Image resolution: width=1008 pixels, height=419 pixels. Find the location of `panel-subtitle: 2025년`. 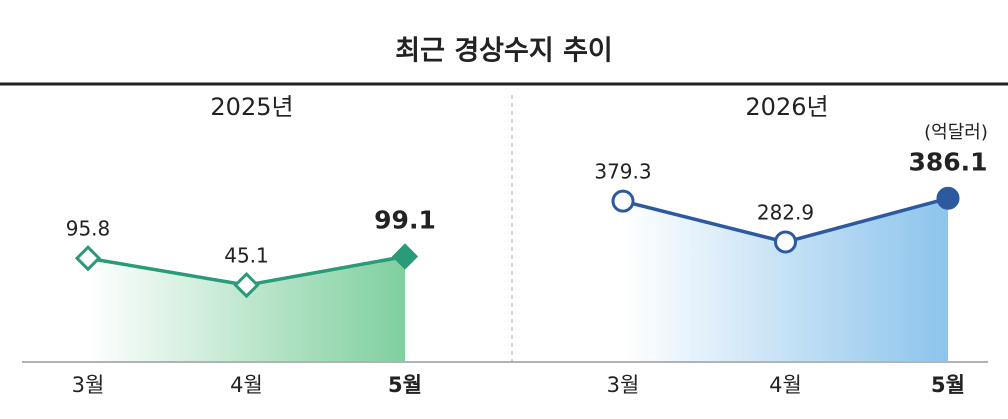

panel-subtitle: 2025년 is located at coordinates (251, 107).